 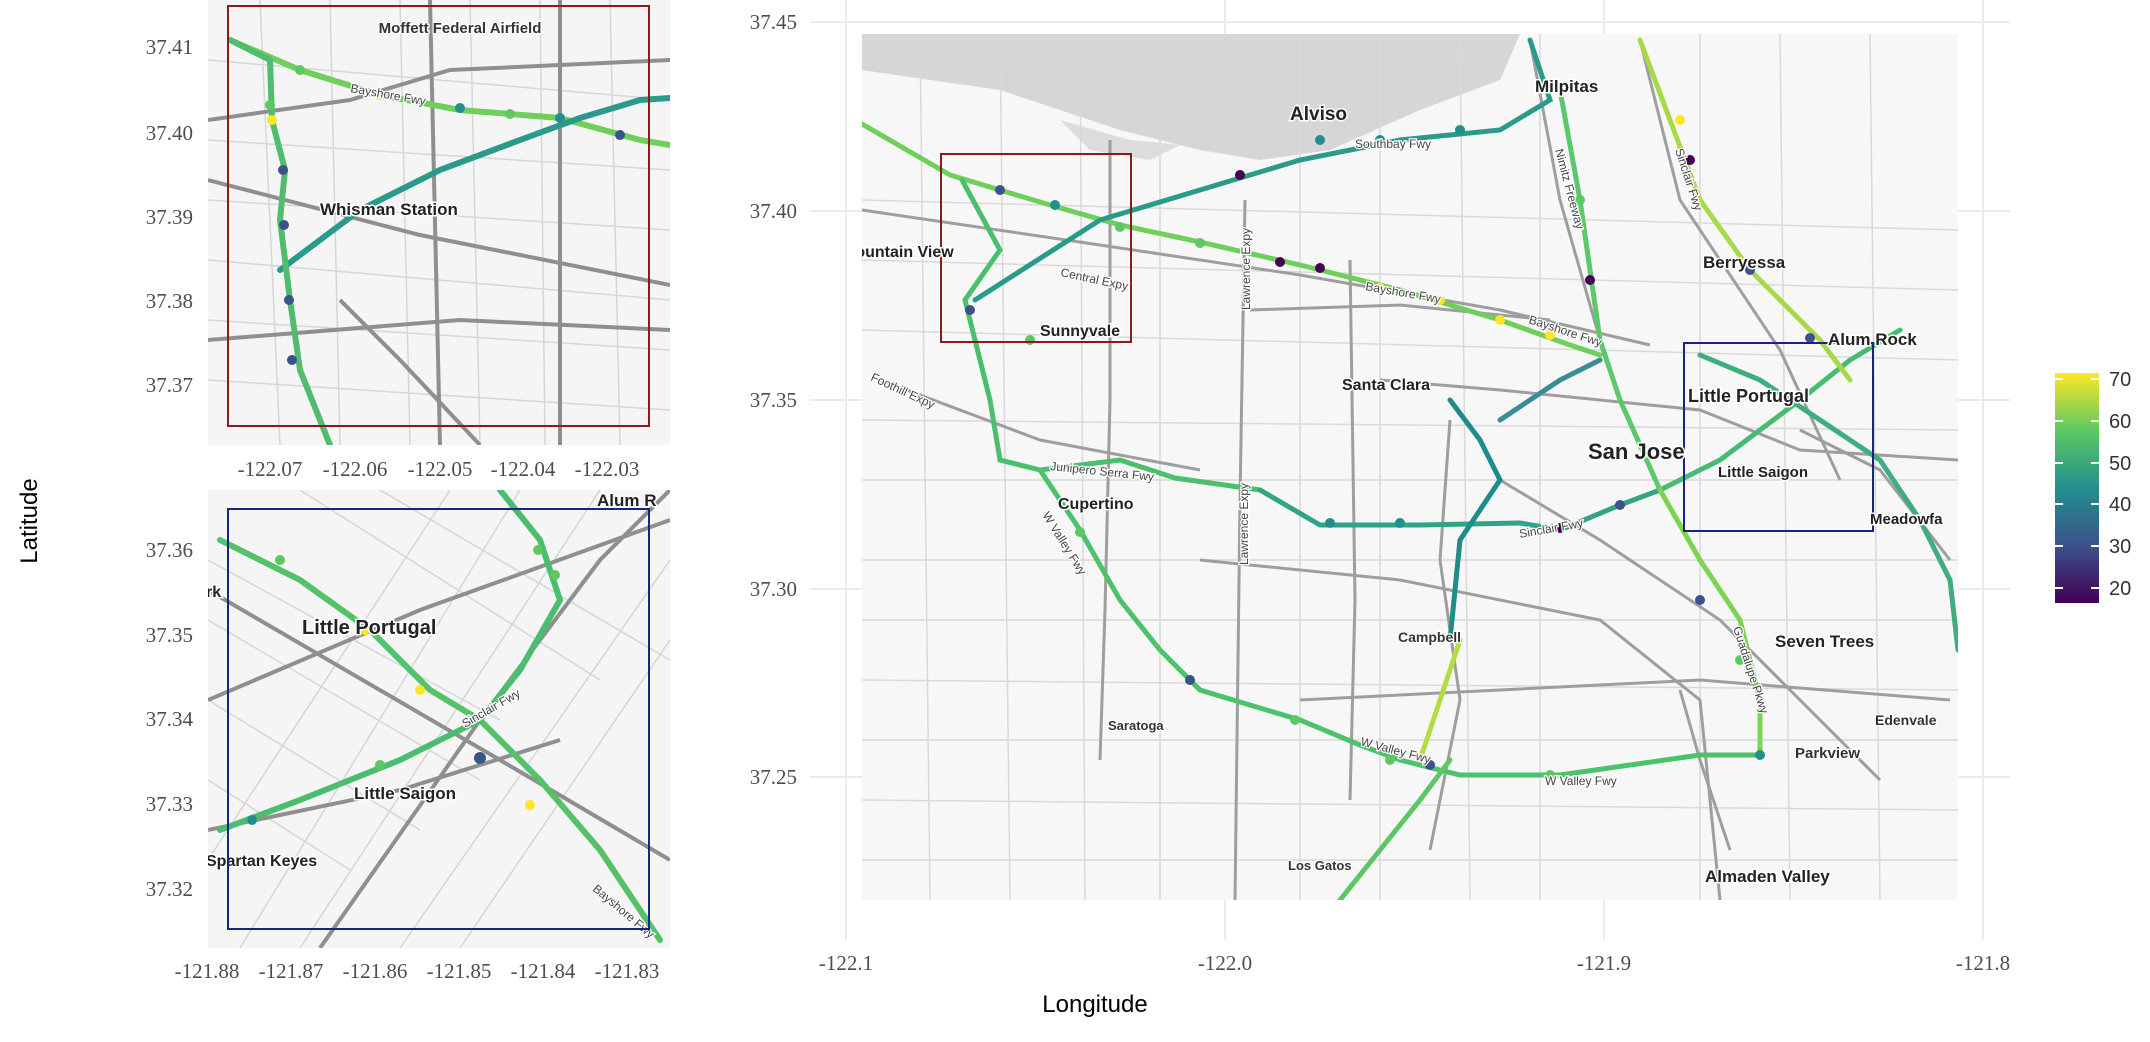 I want to click on main-y-ticks: 37.45 37.40 37.35 37.30 37.25, so click(x=773, y=399).